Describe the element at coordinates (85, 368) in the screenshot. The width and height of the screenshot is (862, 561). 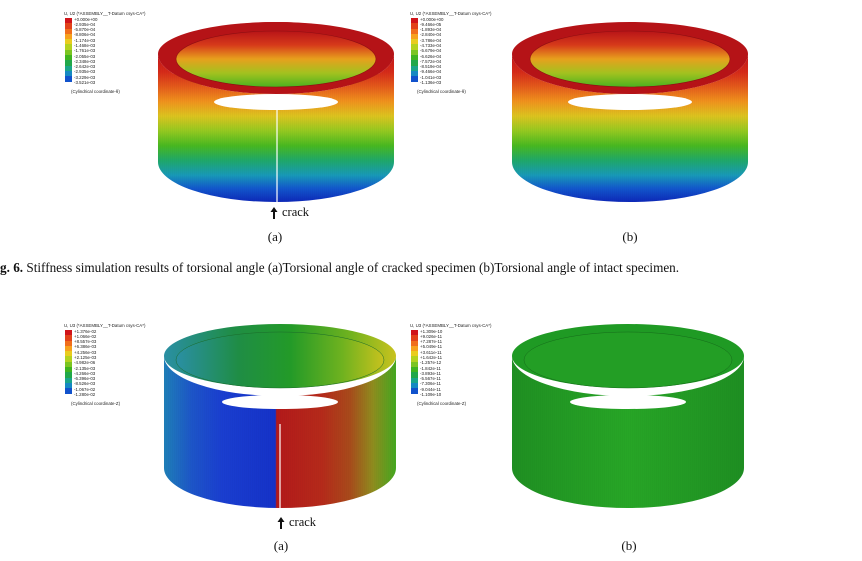
I see `legend-value: -2.135e-03` at that location.